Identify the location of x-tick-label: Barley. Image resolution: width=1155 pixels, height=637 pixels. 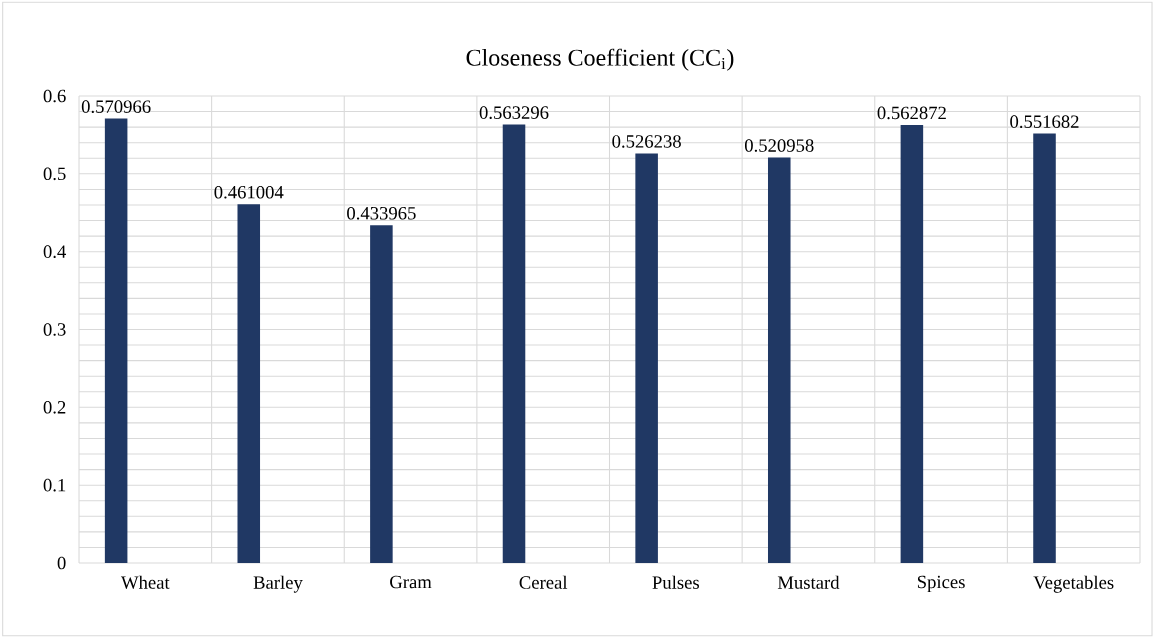
(278, 584).